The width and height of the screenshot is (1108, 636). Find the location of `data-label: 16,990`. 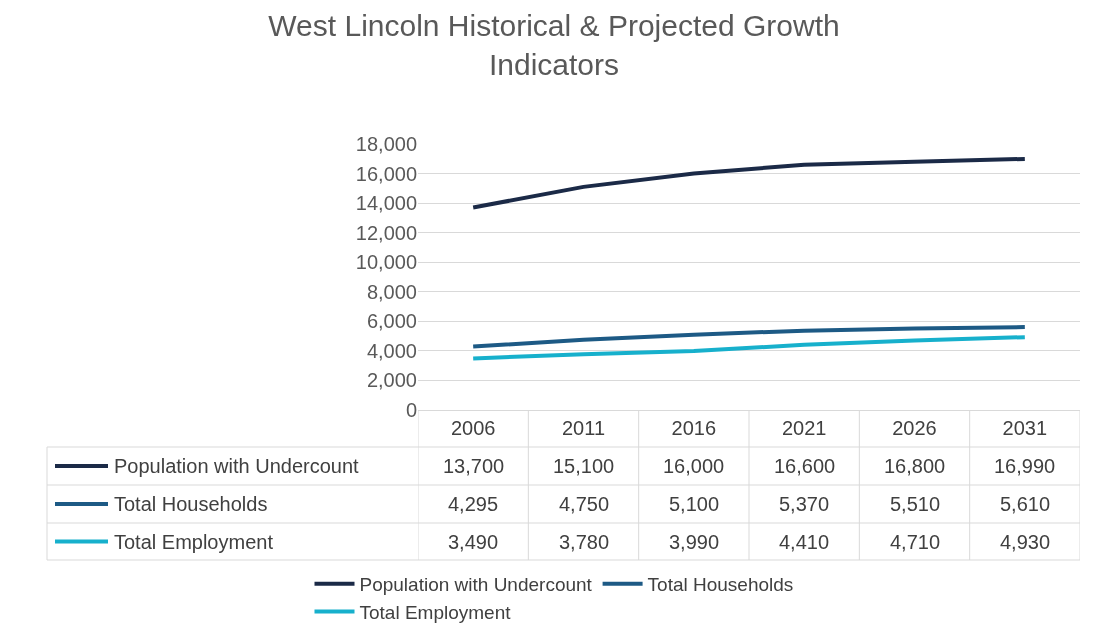

data-label: 16,990 is located at coordinates (1025, 466).